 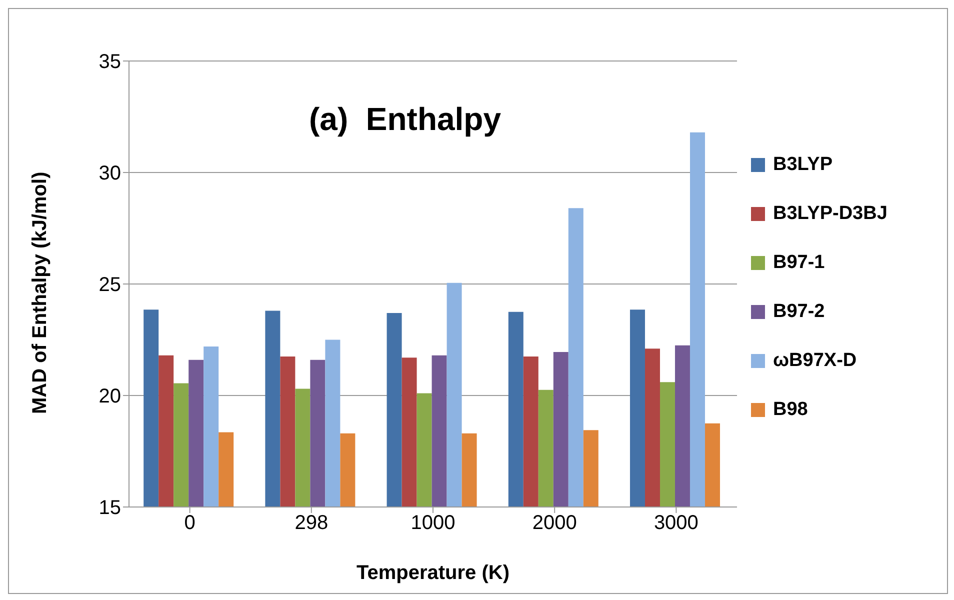 I want to click on x-tick-label: 1000, so click(x=433, y=523).